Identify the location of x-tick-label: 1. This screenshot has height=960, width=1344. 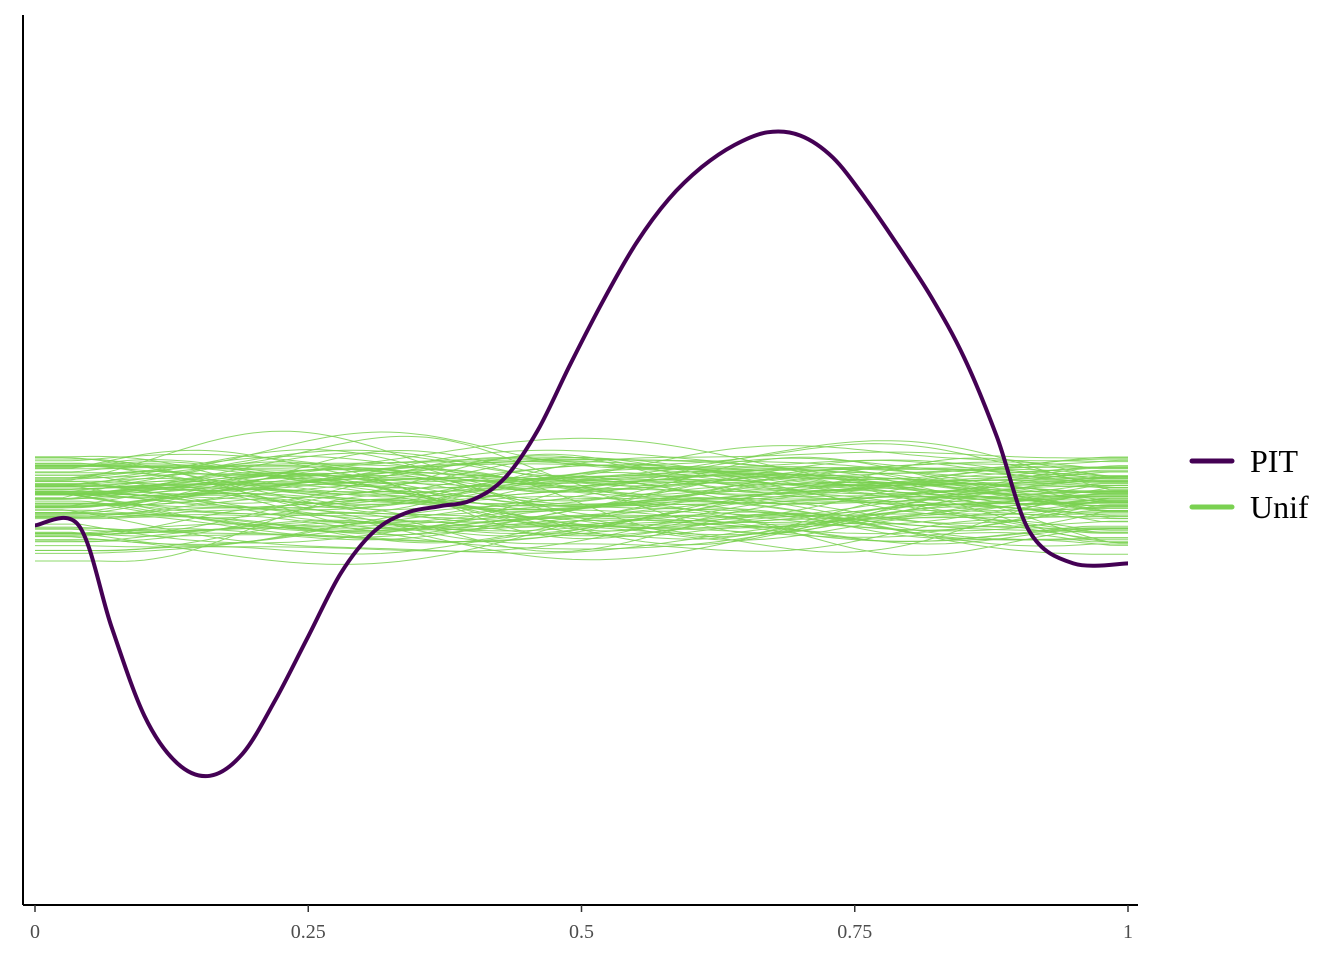
(1128, 932).